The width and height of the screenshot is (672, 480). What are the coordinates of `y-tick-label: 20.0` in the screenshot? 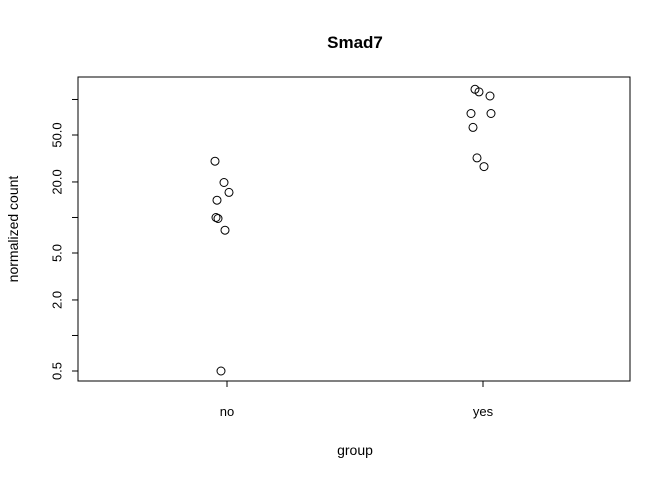 It's located at (56, 181).